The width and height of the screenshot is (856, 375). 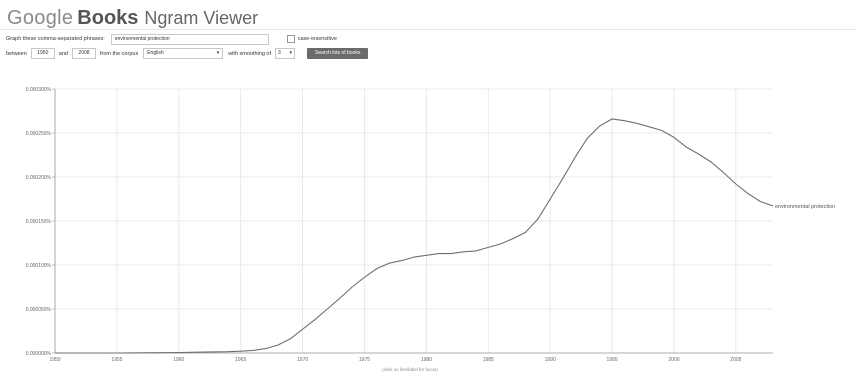 What do you see at coordinates (55, 39) in the screenshot?
I see `phrases-label: Graph these comma-separated phrases:` at bounding box center [55, 39].